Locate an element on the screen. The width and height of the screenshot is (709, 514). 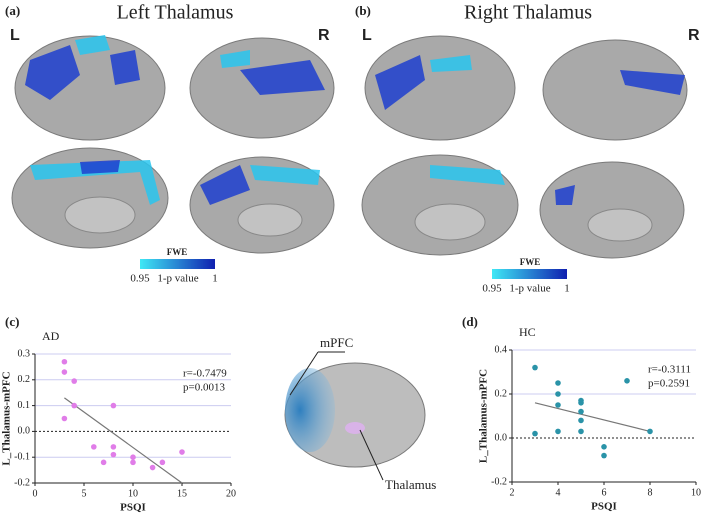
region-label: mPFC is located at coordinates (336, 342).